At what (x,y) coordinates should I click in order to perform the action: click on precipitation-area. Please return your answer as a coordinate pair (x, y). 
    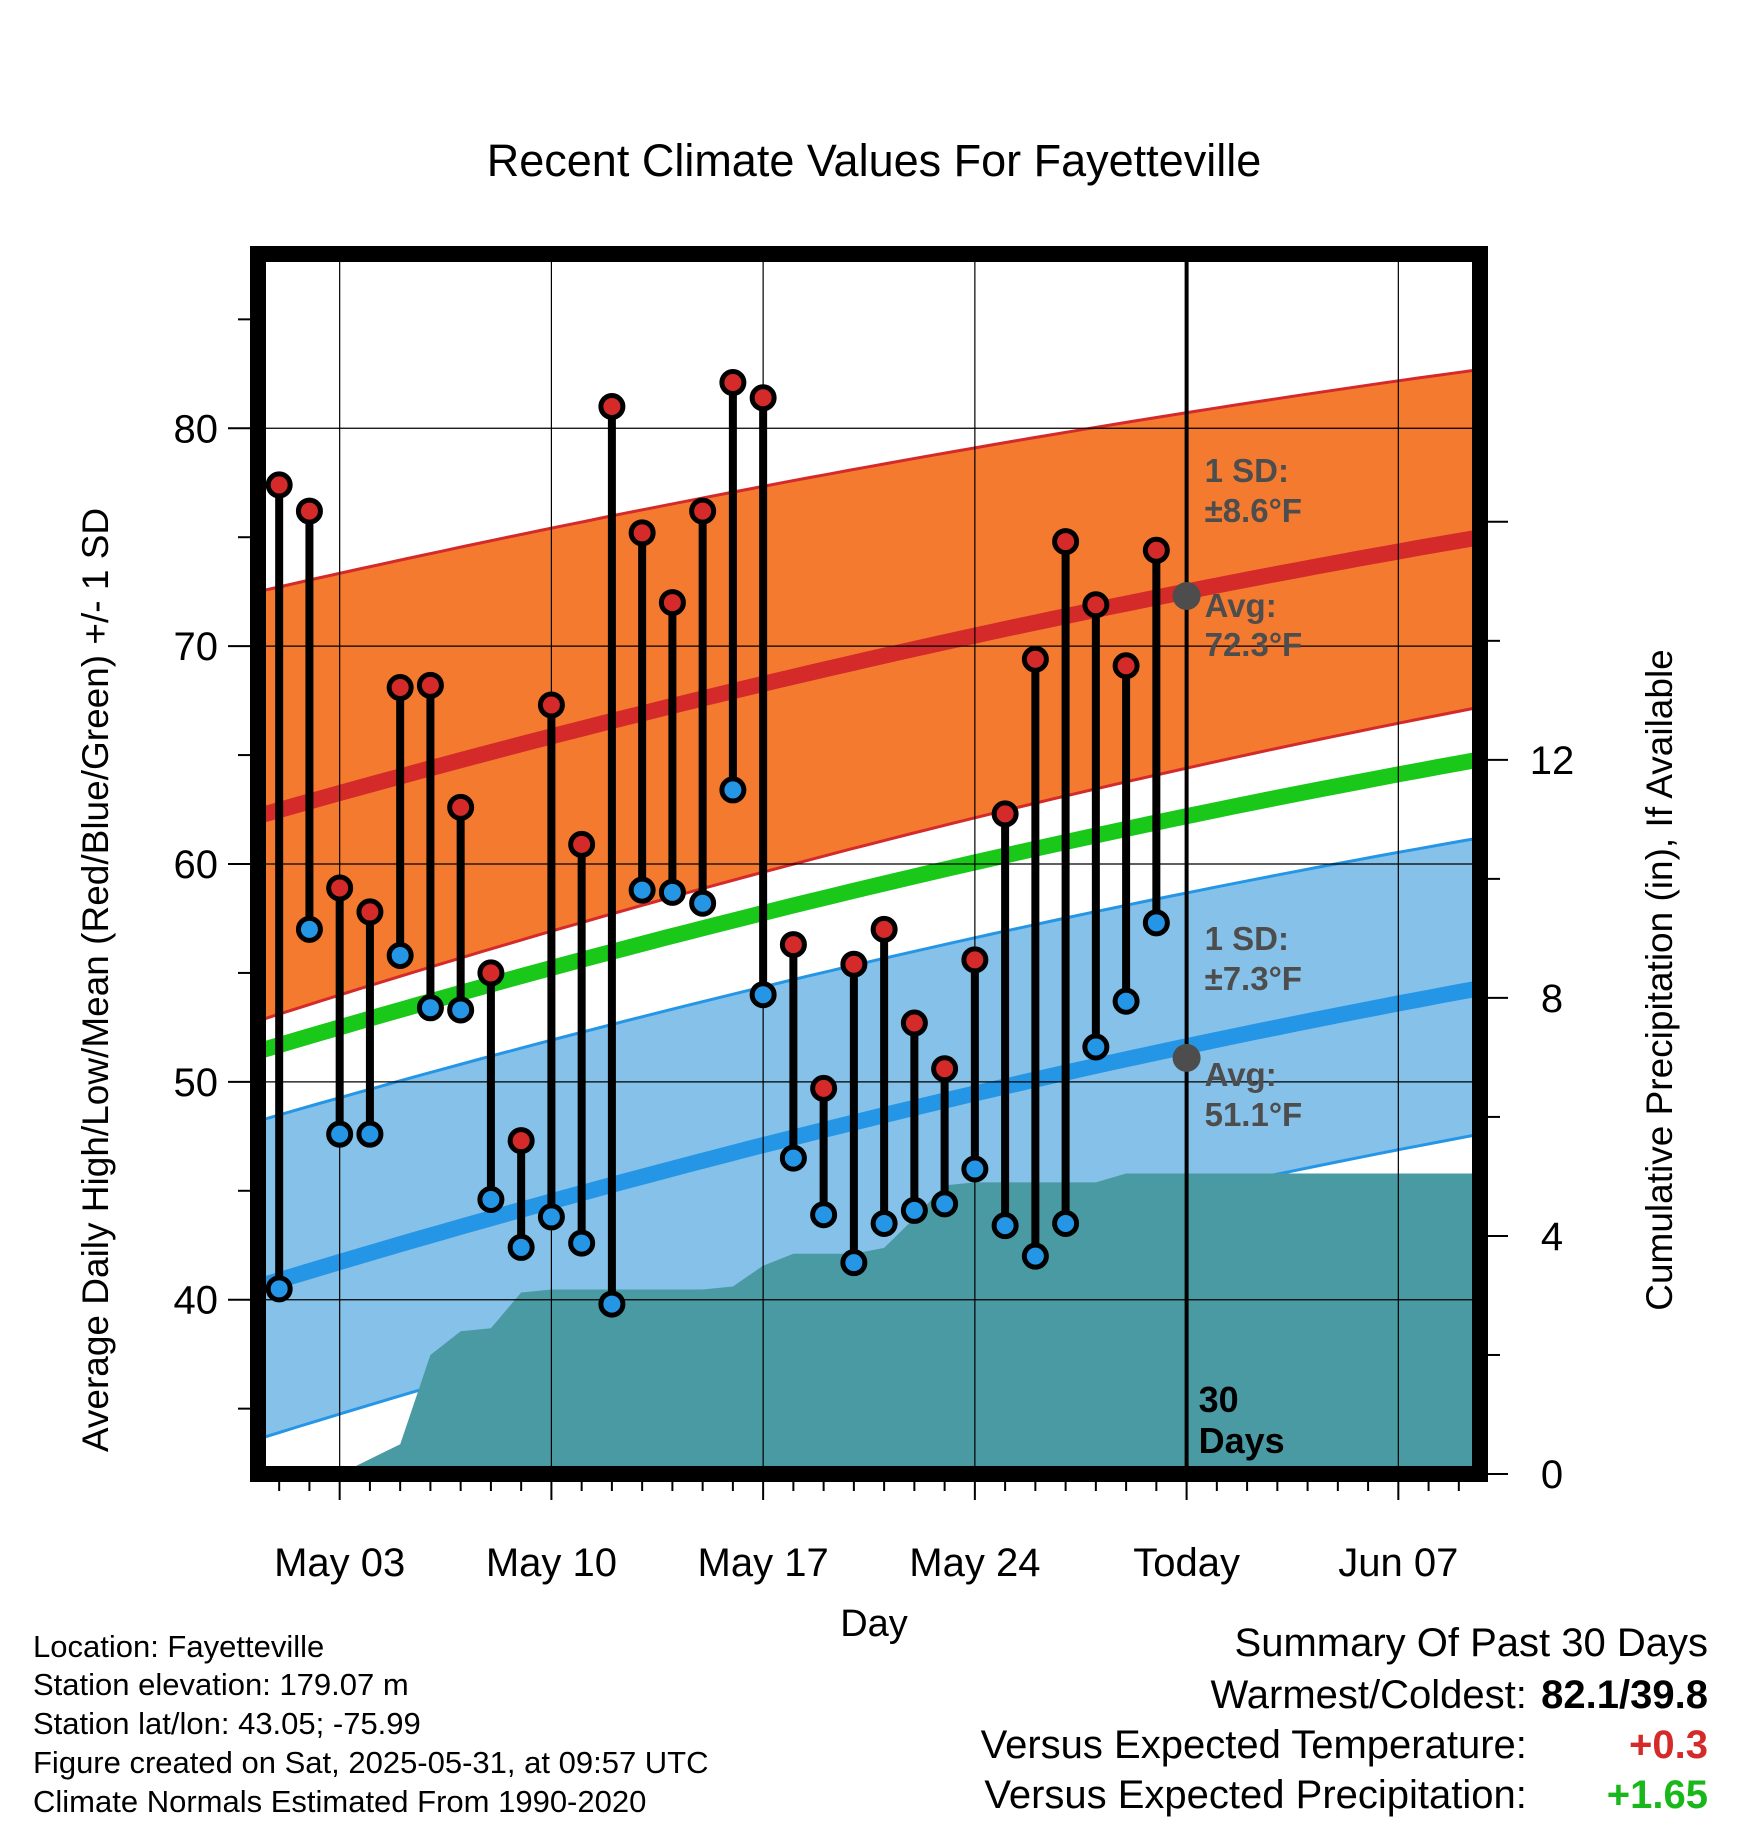
    Looking at the image, I should click on (879, 1323).